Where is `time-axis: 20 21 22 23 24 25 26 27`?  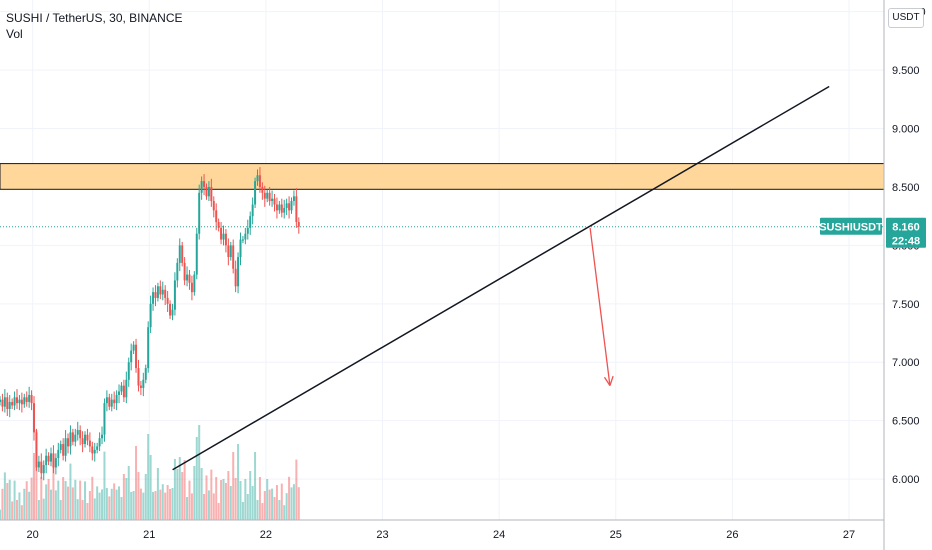 time-axis: 20 21 22 23 24 25 26 27 is located at coordinates (441, 535).